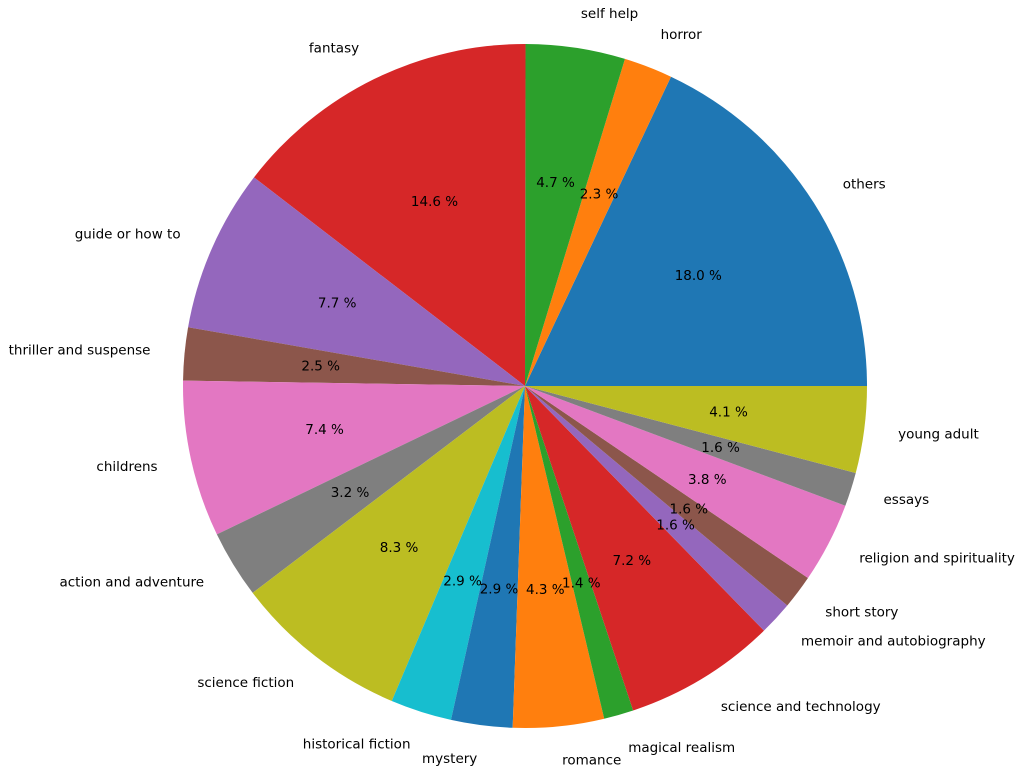  What do you see at coordinates (558, 557) in the screenshot?
I see `pie-slice-romance` at bounding box center [558, 557].